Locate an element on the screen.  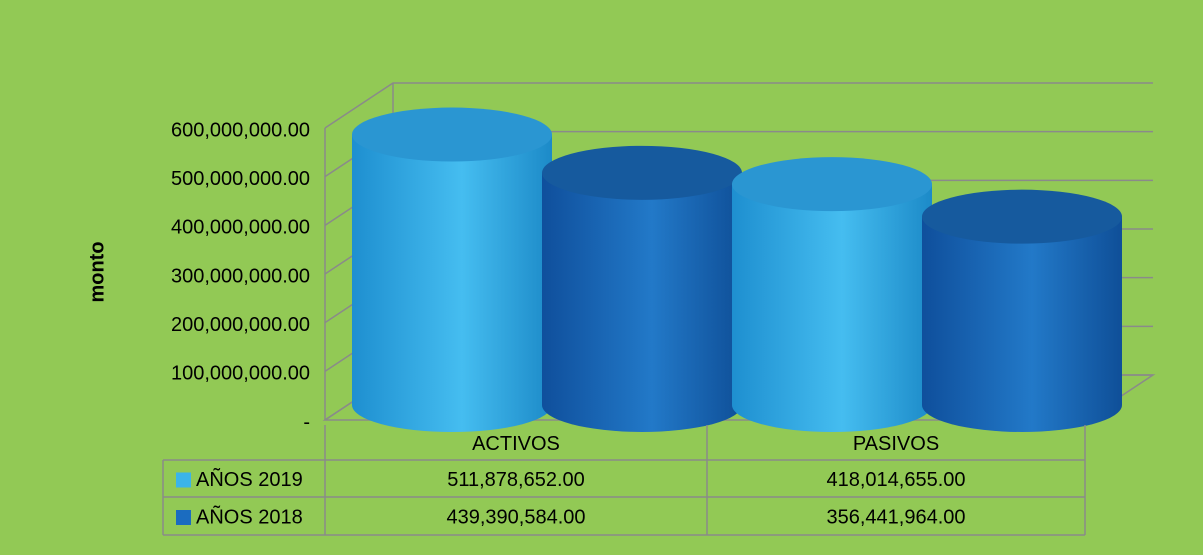
y-tick-label: 300,000,000.00 is located at coordinates (240, 276).